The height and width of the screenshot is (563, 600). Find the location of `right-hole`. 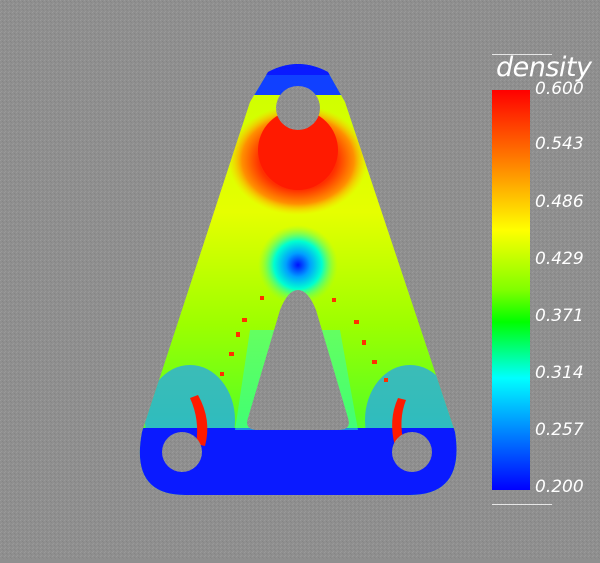

right-hole is located at coordinates (412, 452).